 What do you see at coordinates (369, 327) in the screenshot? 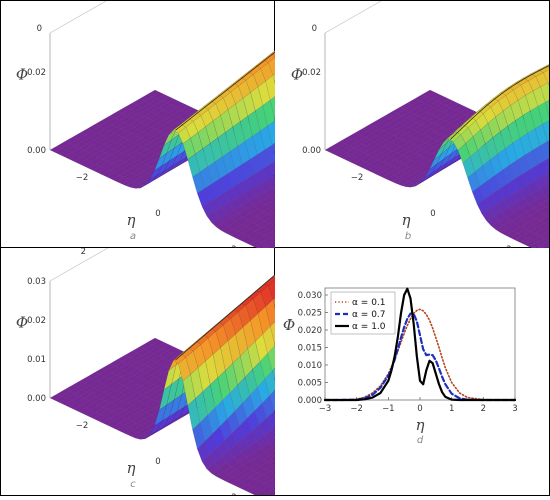
I see `legend-entry: α = 1.0` at bounding box center [369, 327].